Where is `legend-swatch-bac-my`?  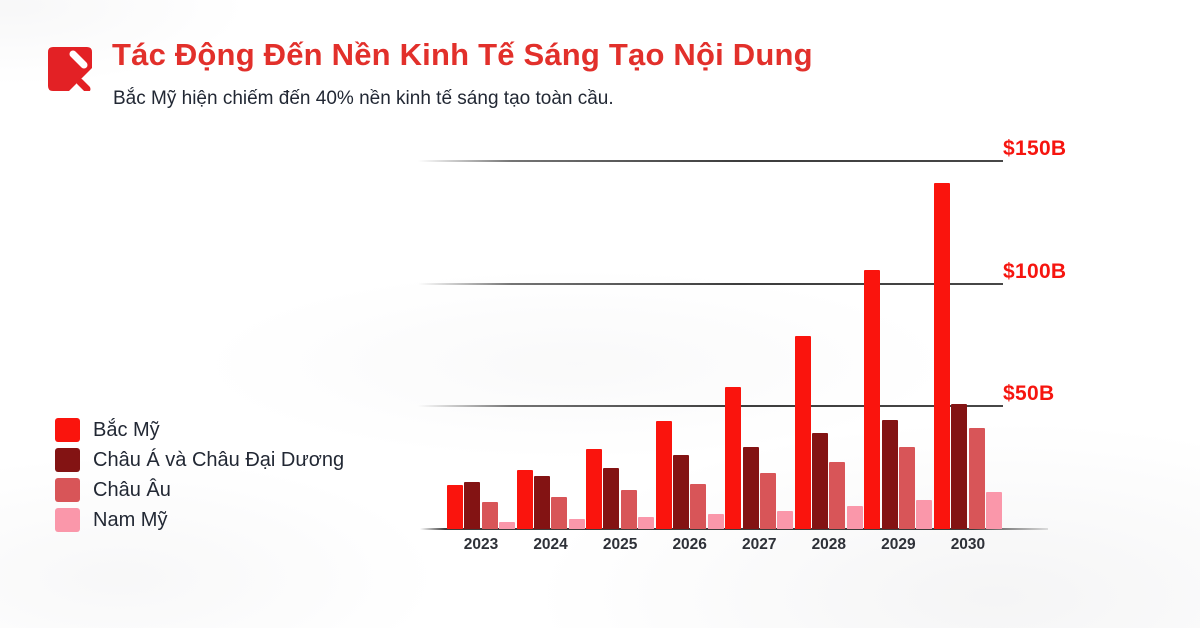
legend-swatch-bac-my is located at coordinates (67, 430).